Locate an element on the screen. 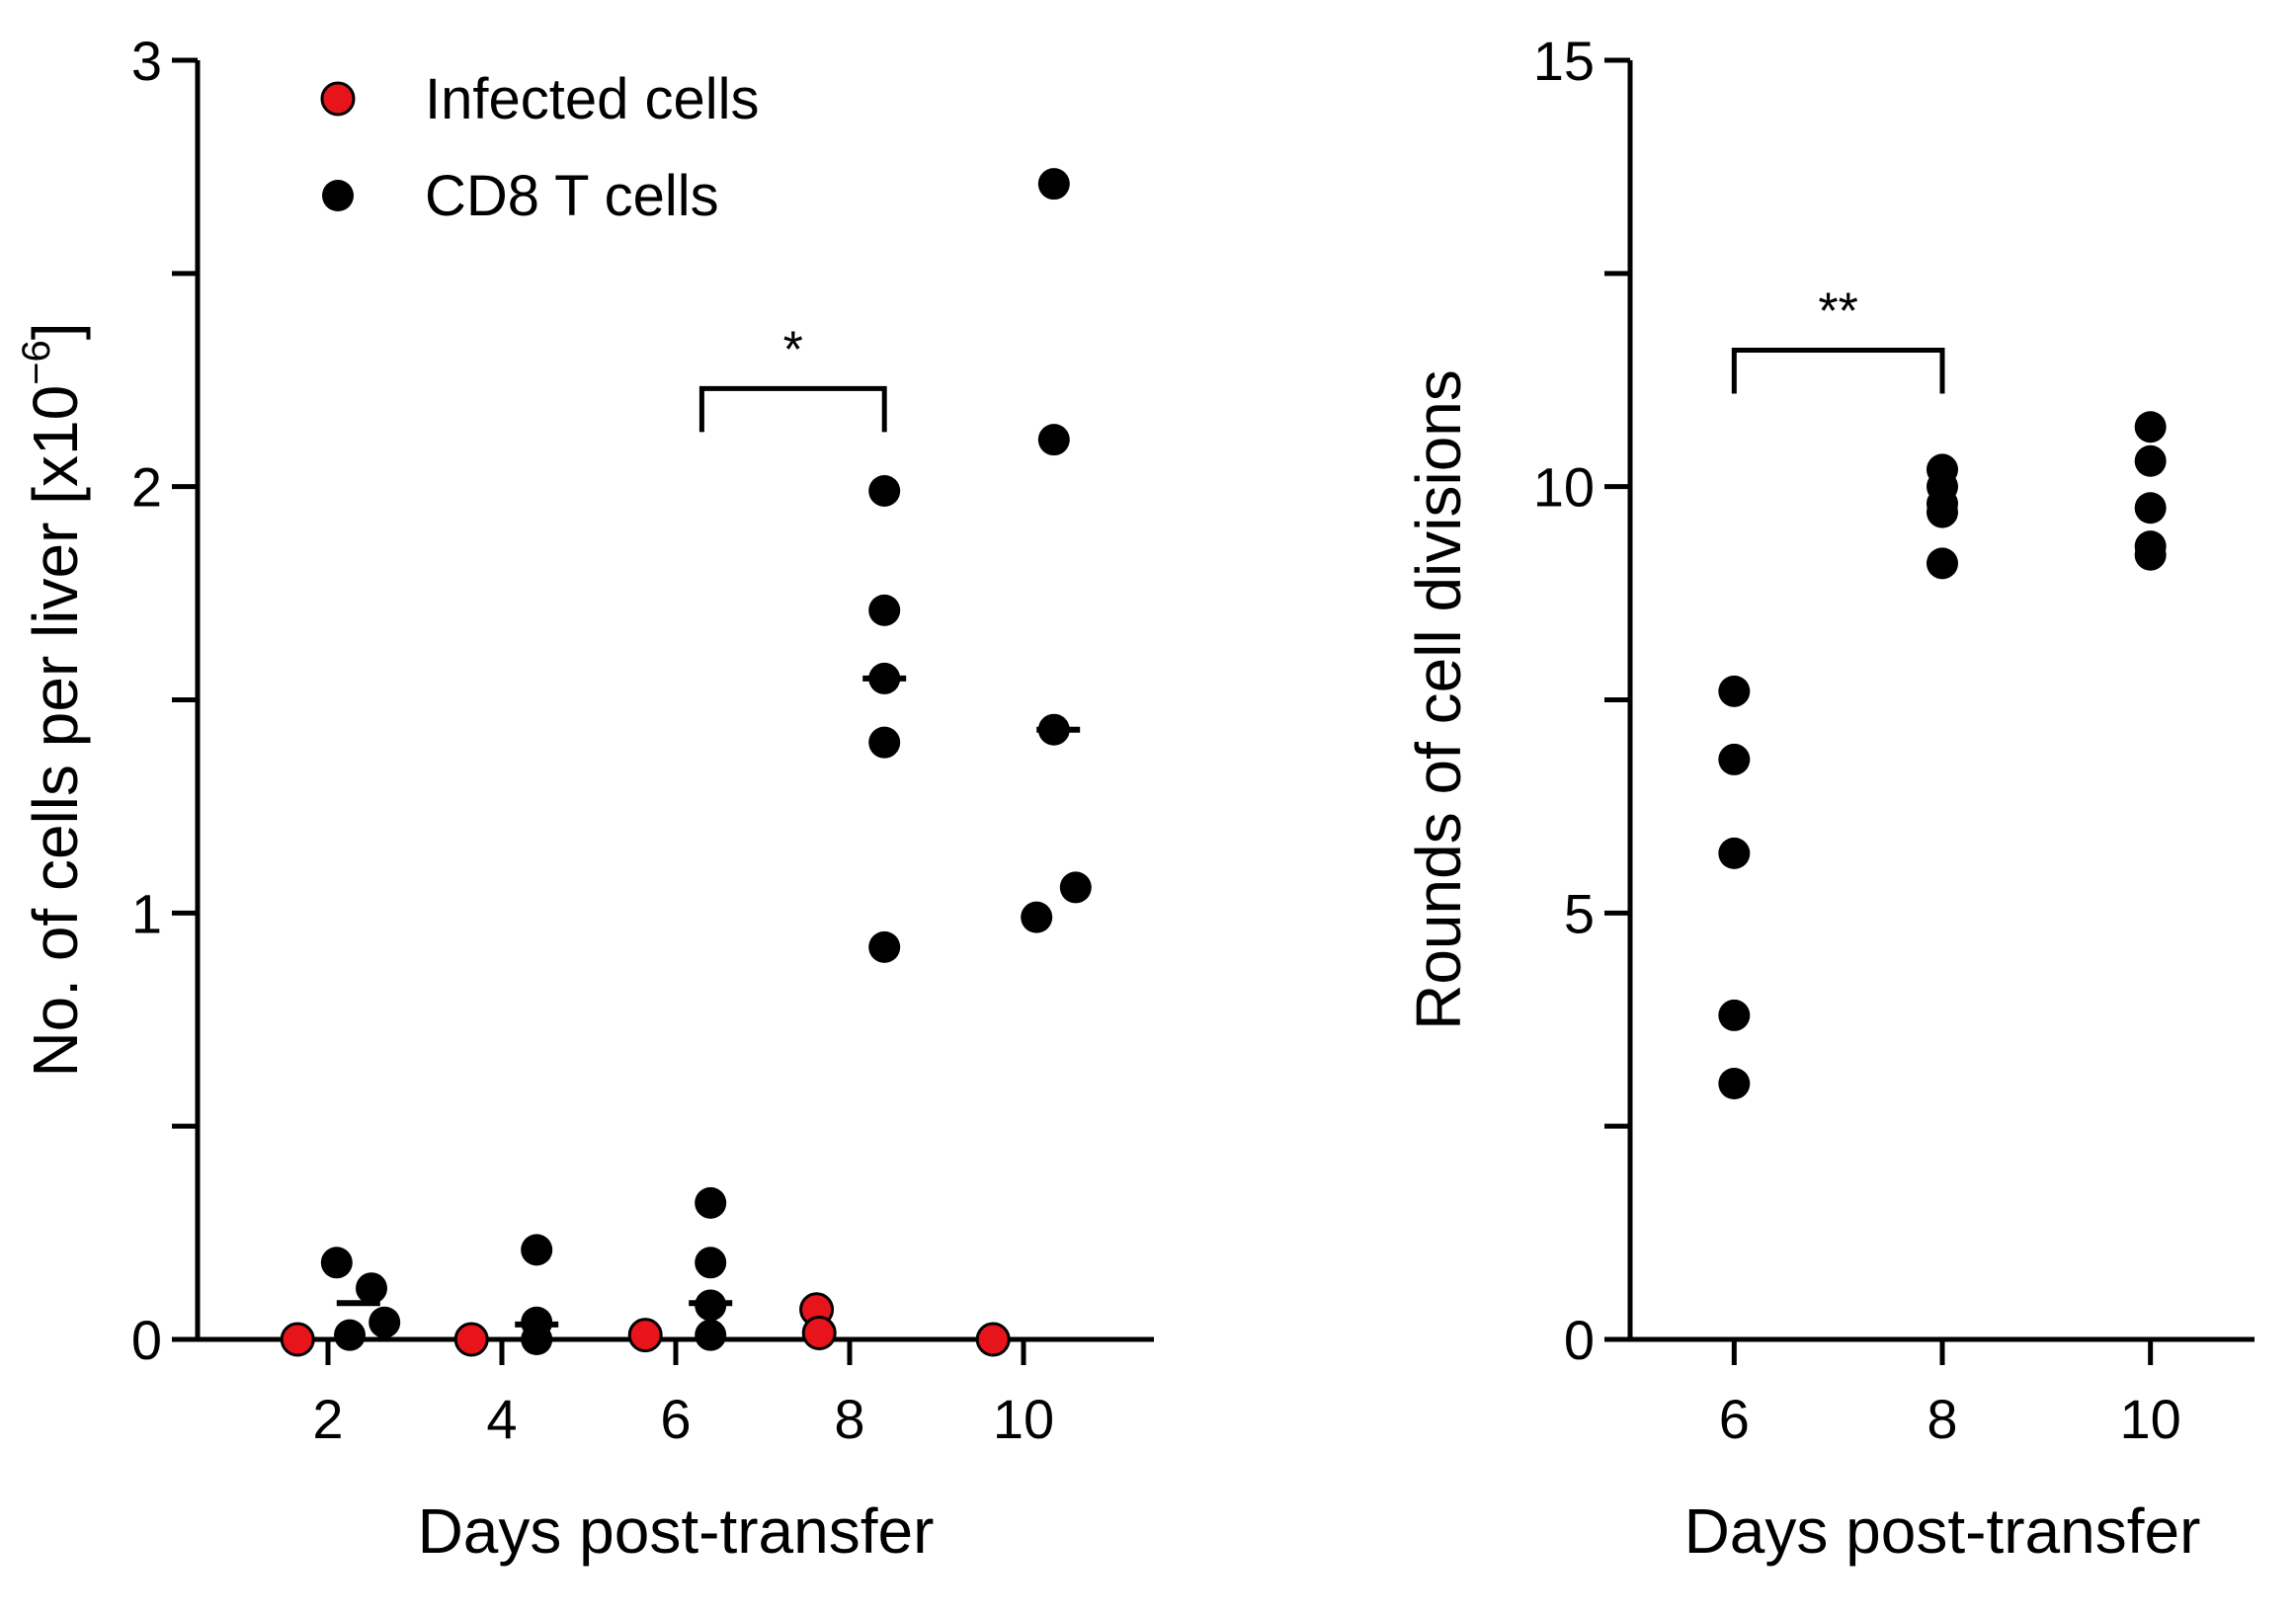 The image size is (2296, 1614). y-axis-title-text: No. of cells per liver [x10 is located at coordinates (55, 731).